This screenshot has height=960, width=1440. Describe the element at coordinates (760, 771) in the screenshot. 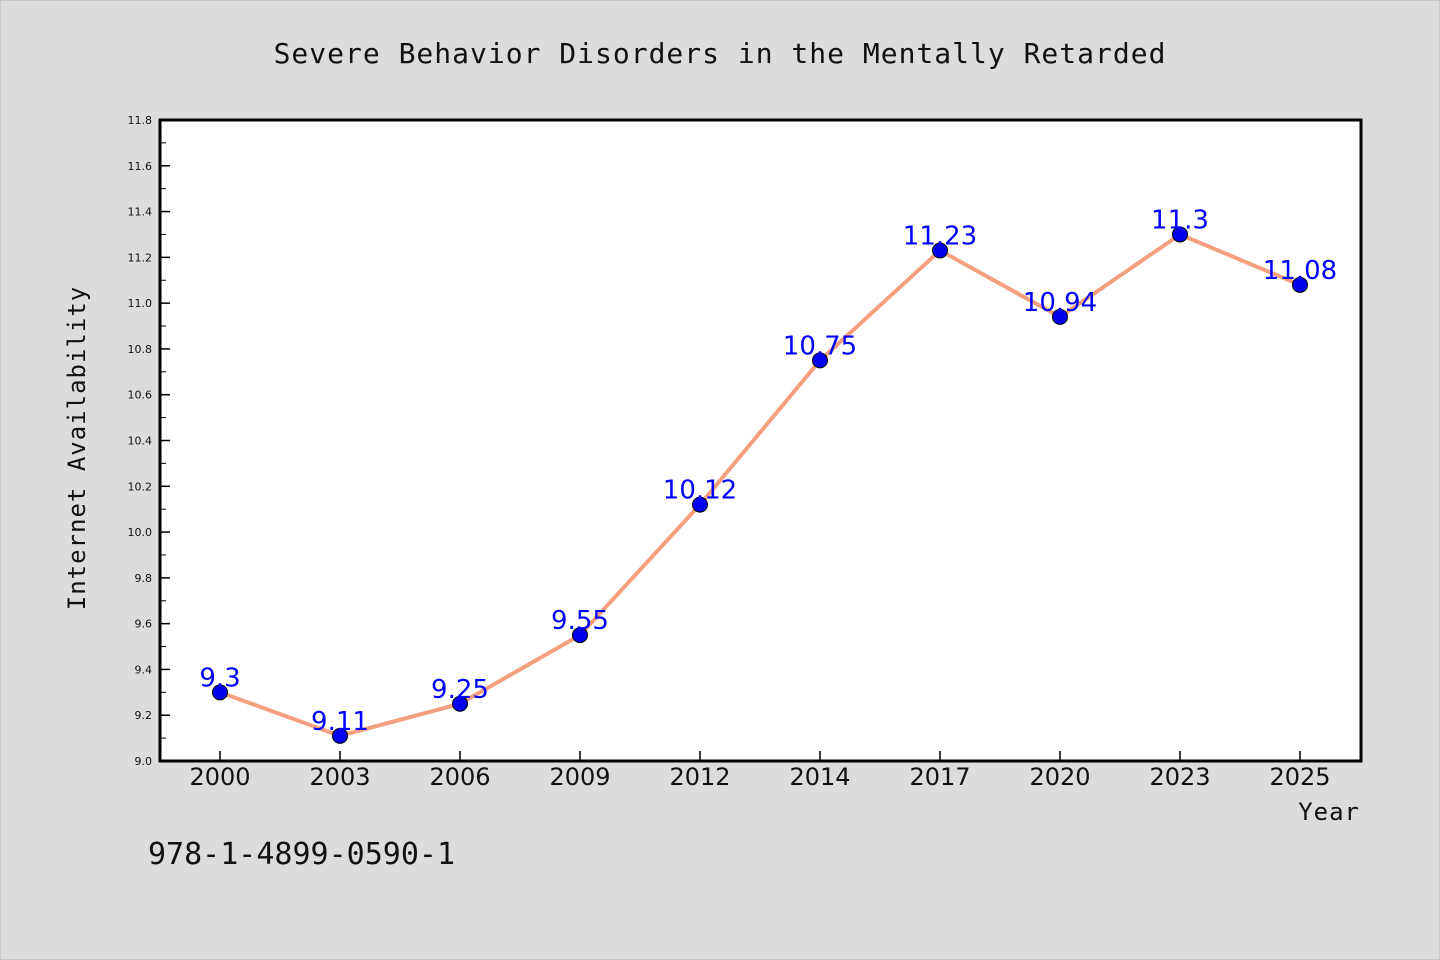

I see `x-axis: 2000 2003 2006 2009 2012 2014 2017 2020 2023 2025` at that location.